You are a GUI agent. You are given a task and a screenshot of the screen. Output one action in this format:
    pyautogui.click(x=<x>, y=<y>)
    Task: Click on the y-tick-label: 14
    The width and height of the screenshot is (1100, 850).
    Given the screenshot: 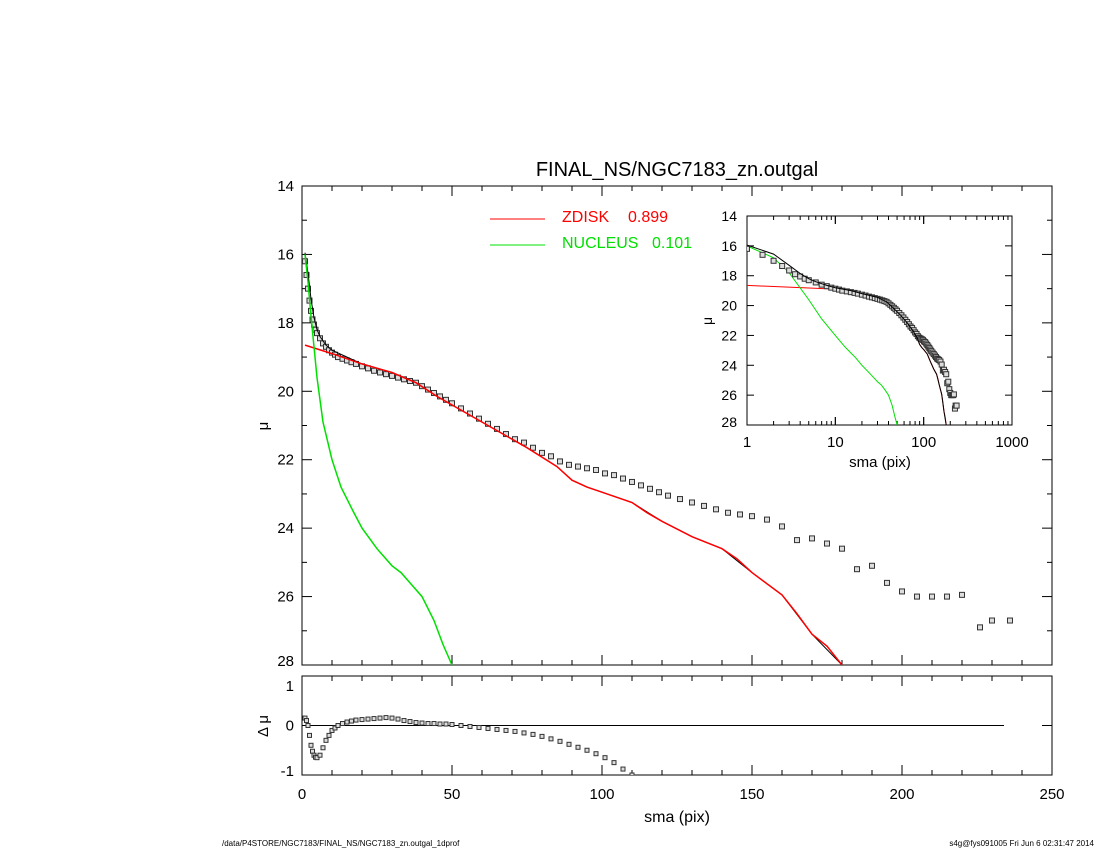 What is the action you would take?
    pyautogui.click(x=285, y=186)
    